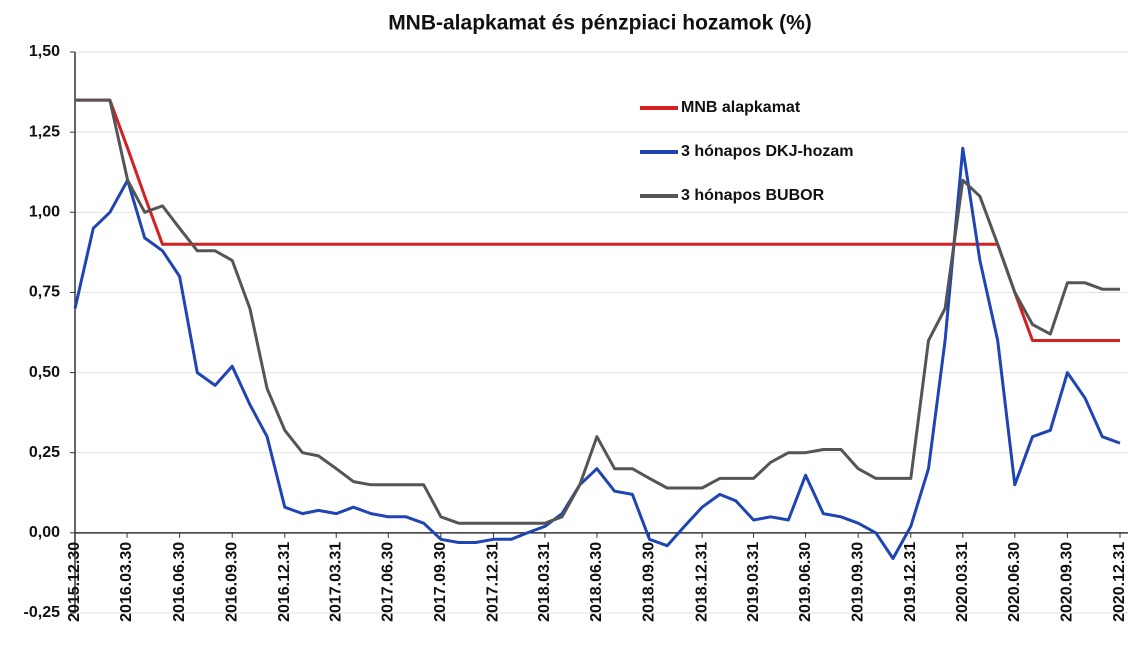 The width and height of the screenshot is (1128, 652). I want to click on x-tick-label: 2020.06.30, so click(1014, 582).